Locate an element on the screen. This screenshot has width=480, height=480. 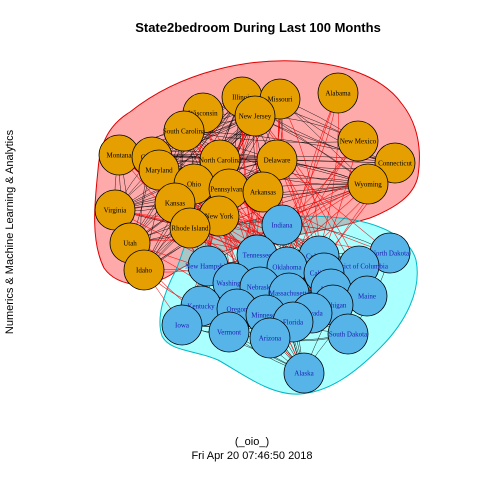
node-label: Tennessee is located at coordinates (257, 256).